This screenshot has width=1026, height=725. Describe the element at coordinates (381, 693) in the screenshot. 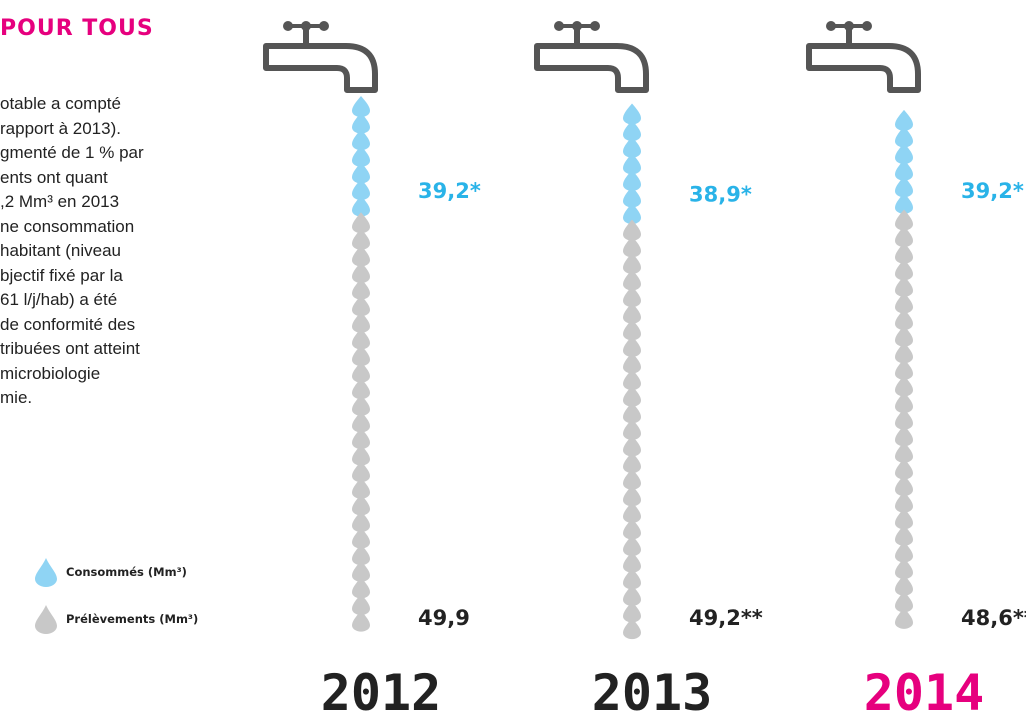

I see `year-label: 2012` at that location.